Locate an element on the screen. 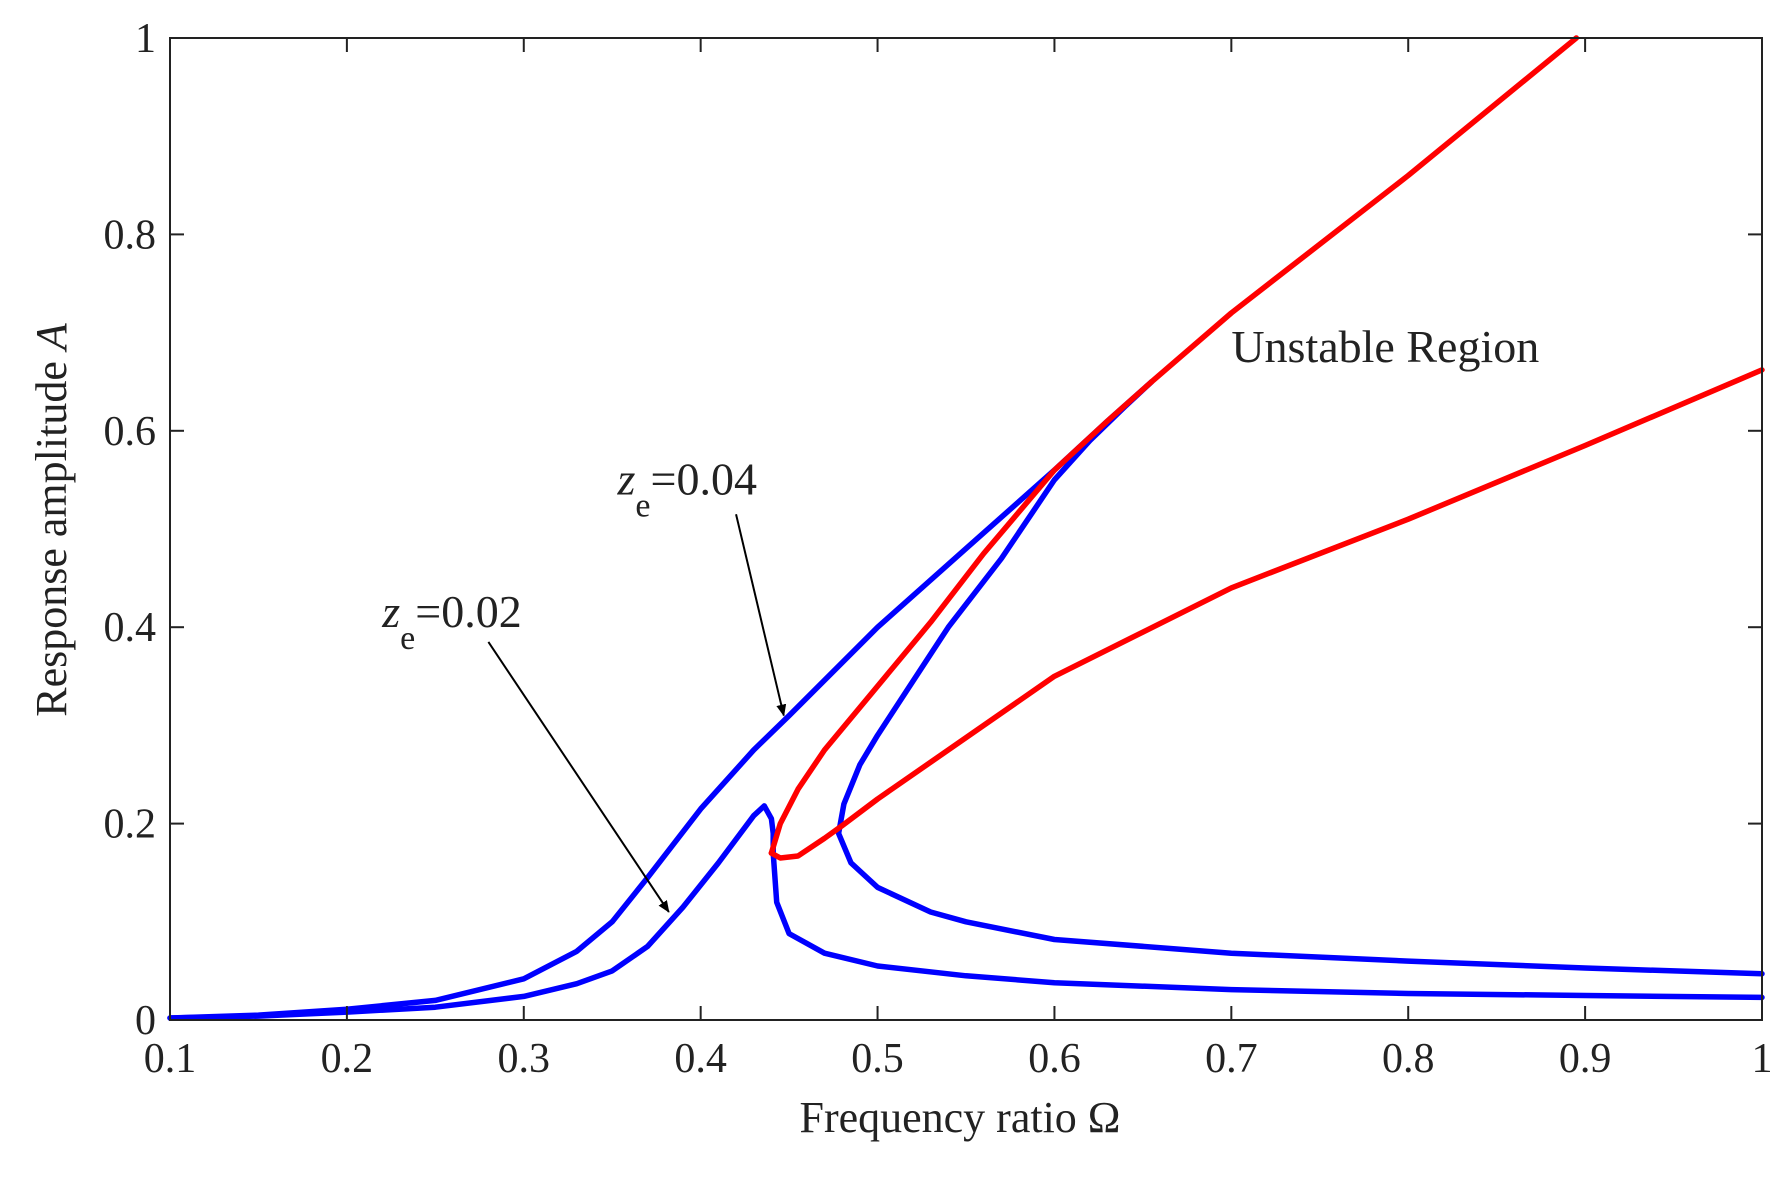 The width and height of the screenshot is (1787, 1177). x-tick-label: 0.8 is located at coordinates (1408, 1059).